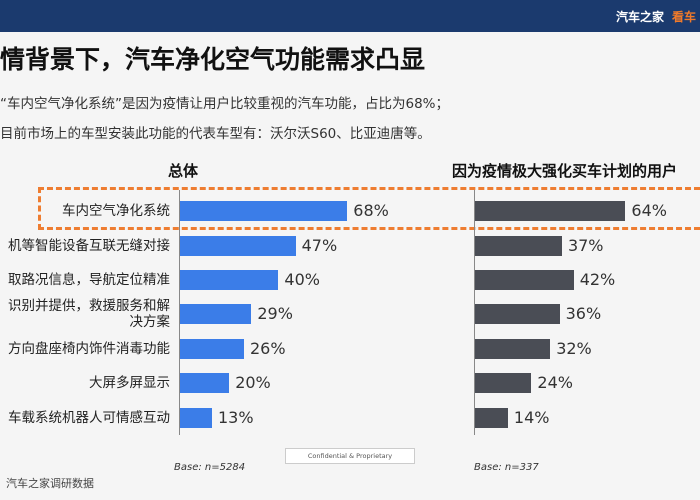 This screenshot has width=700, height=500. What do you see at coordinates (89, 418) in the screenshot?
I see `category-label-line: 车载系统机器人可情感互动` at bounding box center [89, 418].